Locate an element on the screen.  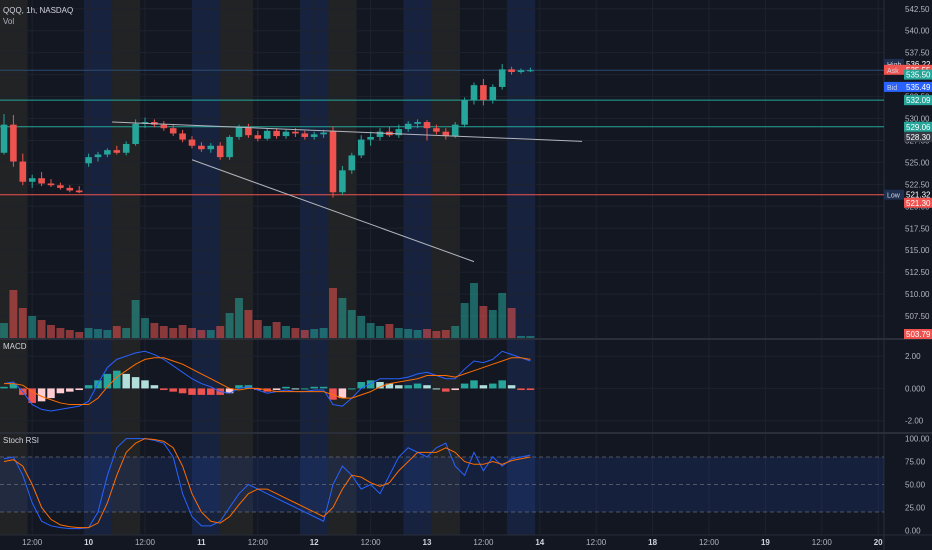
stoch-rsi-k-line is located at coordinates (267, 484).